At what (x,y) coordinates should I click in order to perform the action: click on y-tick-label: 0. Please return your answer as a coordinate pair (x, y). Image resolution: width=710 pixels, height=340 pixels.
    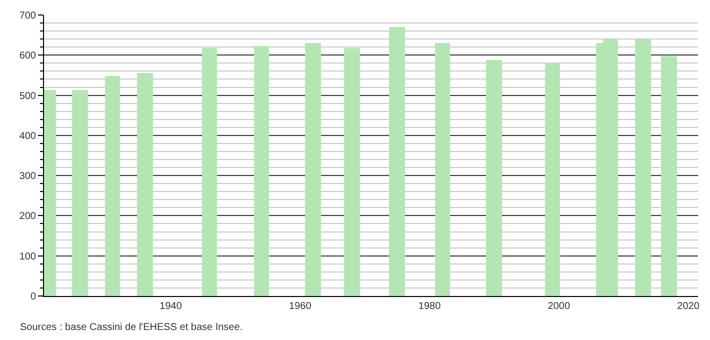
    Looking at the image, I should click on (33, 297).